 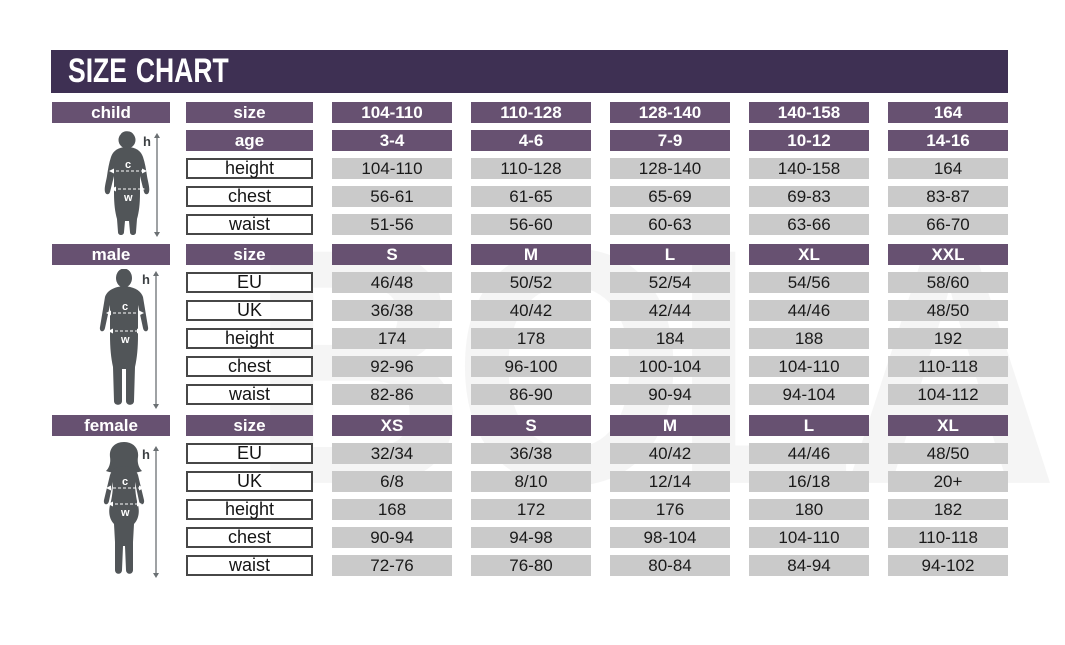 What do you see at coordinates (948, 565) in the screenshot?
I see `female-waist-value-cell: 94-102` at bounding box center [948, 565].